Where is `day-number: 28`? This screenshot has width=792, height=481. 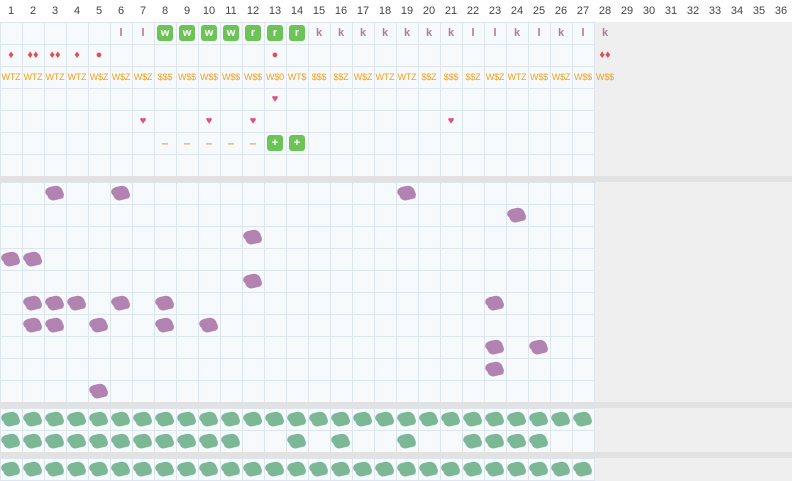 day-number: 28 is located at coordinates (605, 11).